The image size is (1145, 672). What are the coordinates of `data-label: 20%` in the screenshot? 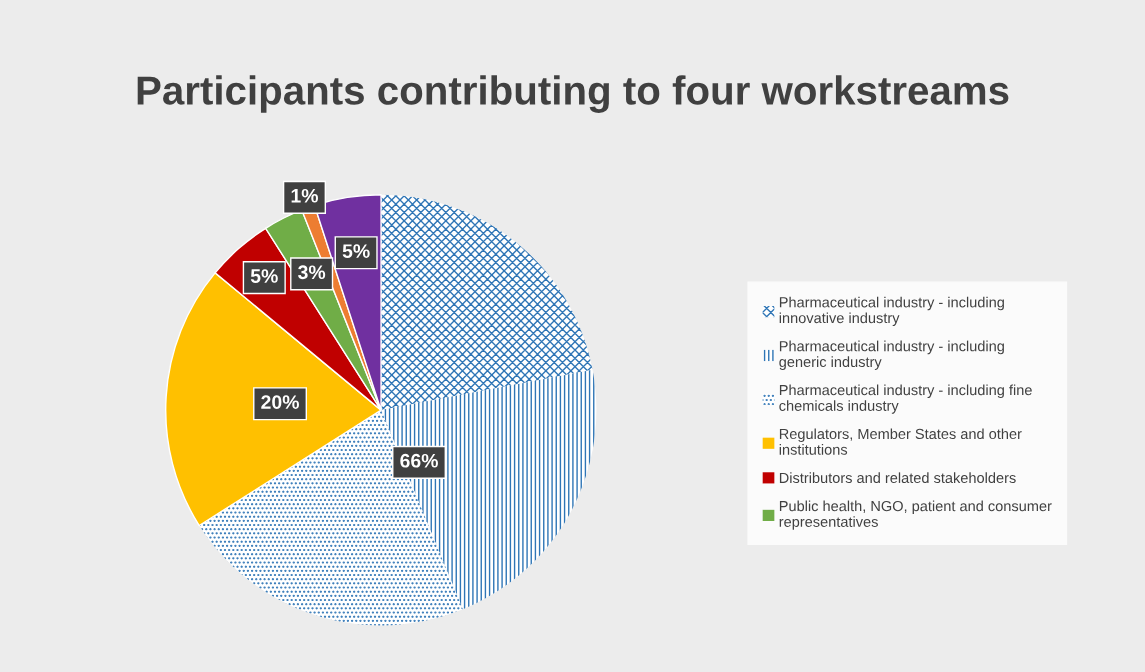 It's located at (280, 402).